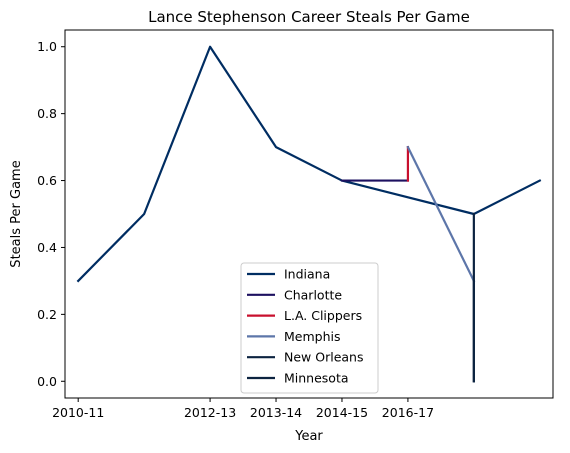 This screenshot has width=570, height=453. Describe the element at coordinates (308, 436) in the screenshot. I see `x-axis-title: Year` at that location.